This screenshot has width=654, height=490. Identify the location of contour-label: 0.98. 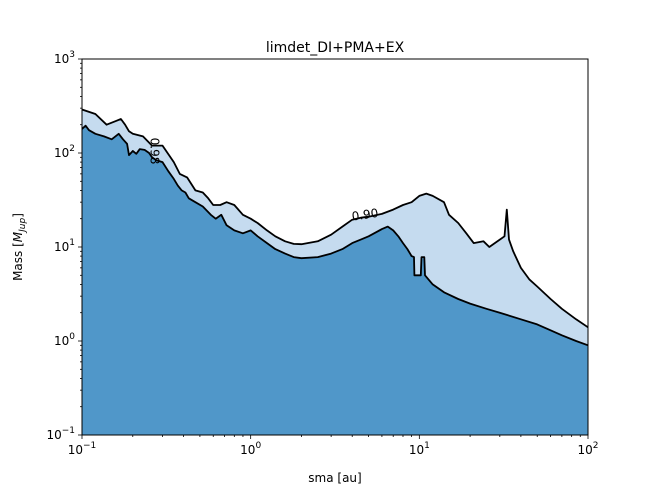
(155, 151).